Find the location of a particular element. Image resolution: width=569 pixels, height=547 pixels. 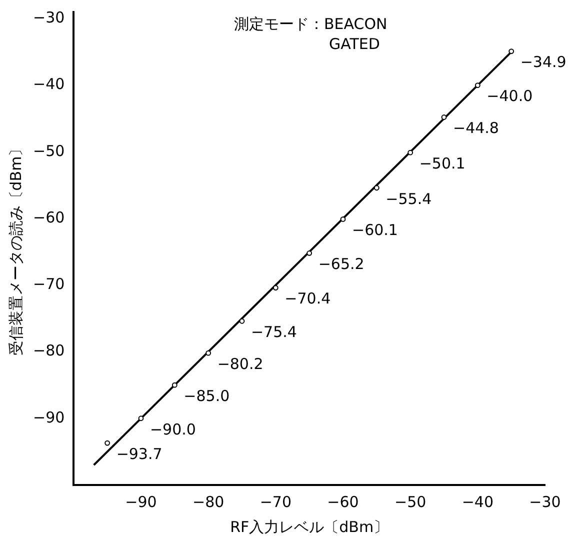

data-label: −85.0 is located at coordinates (207, 395).